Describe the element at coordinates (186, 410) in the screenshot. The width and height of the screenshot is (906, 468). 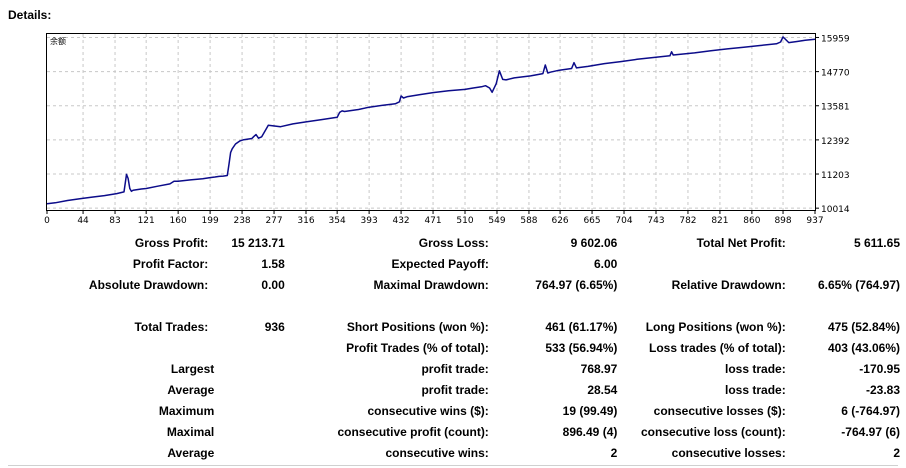
I see `maximum-group-label: Maximum` at that location.